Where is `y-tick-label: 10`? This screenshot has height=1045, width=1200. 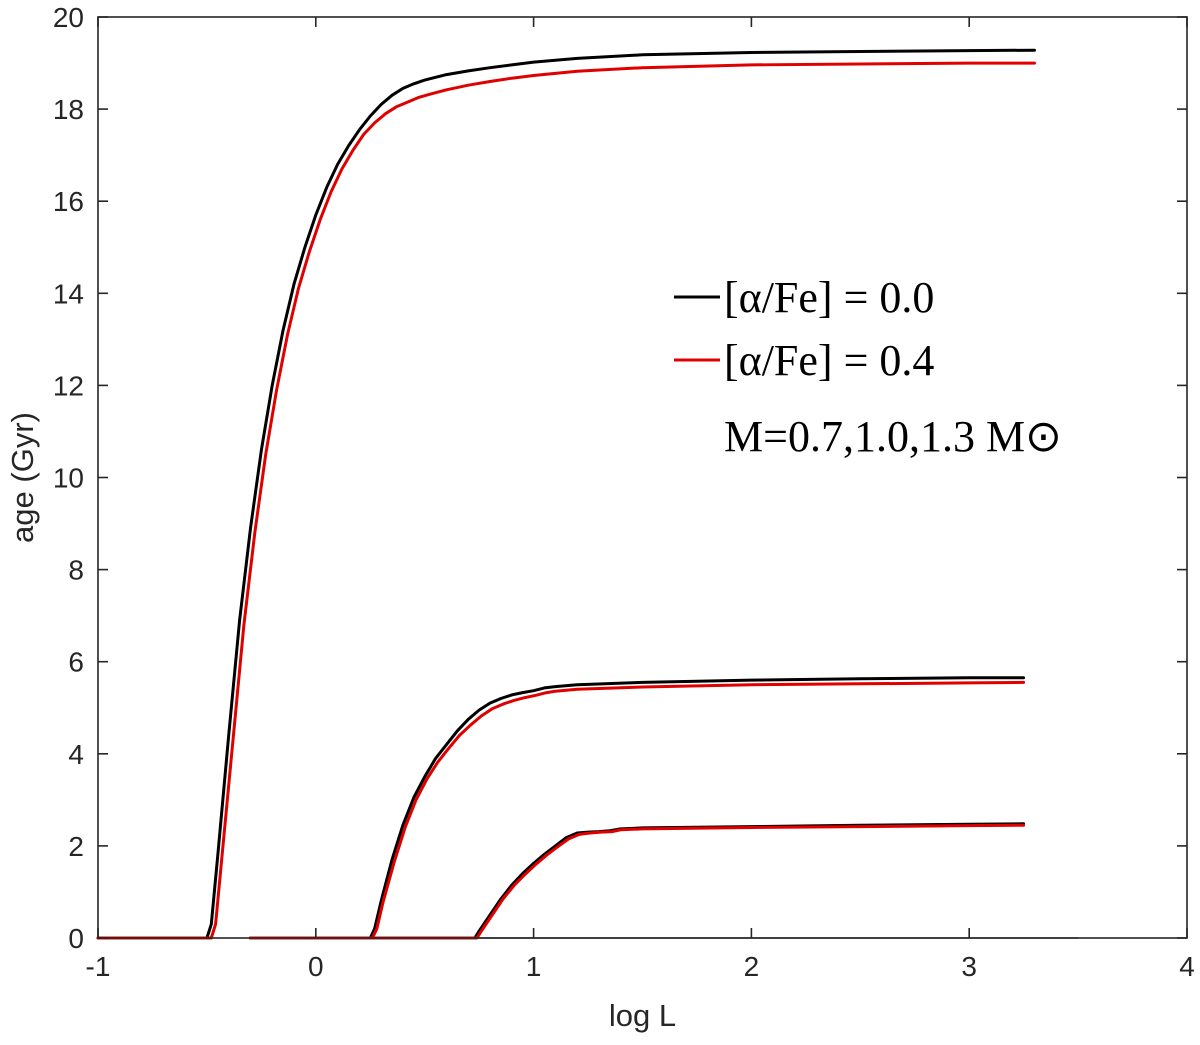 y-tick-label: 10 is located at coordinates (68, 478).